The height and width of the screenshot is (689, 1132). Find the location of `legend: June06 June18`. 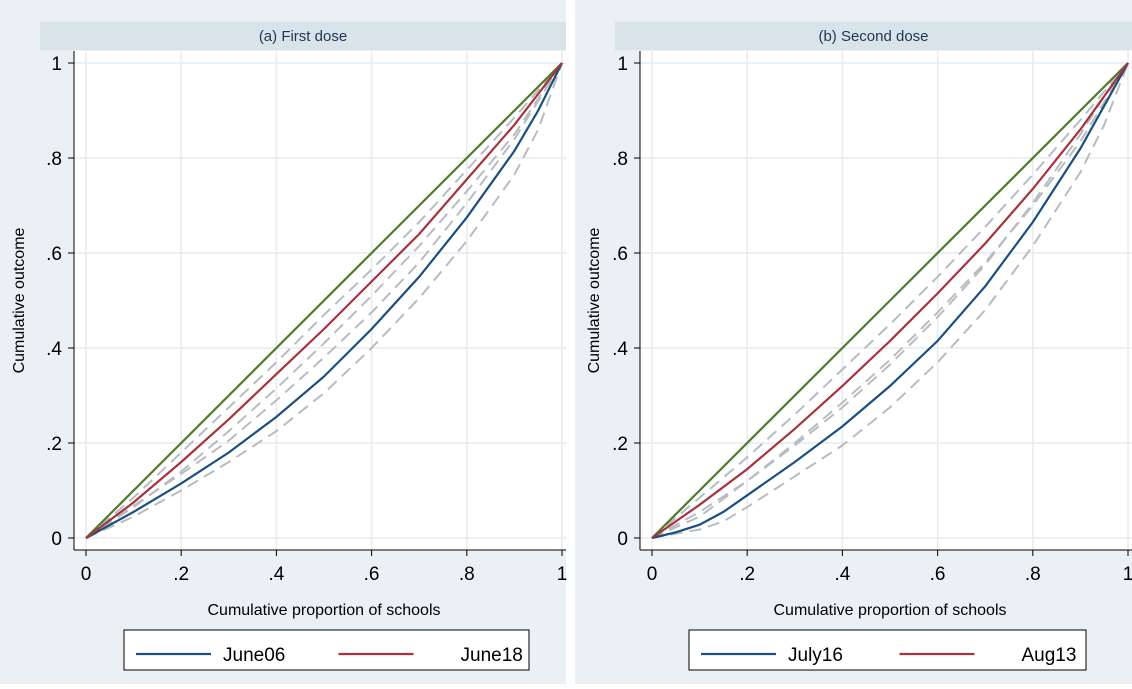

legend: June06 June18 is located at coordinates (326, 650).